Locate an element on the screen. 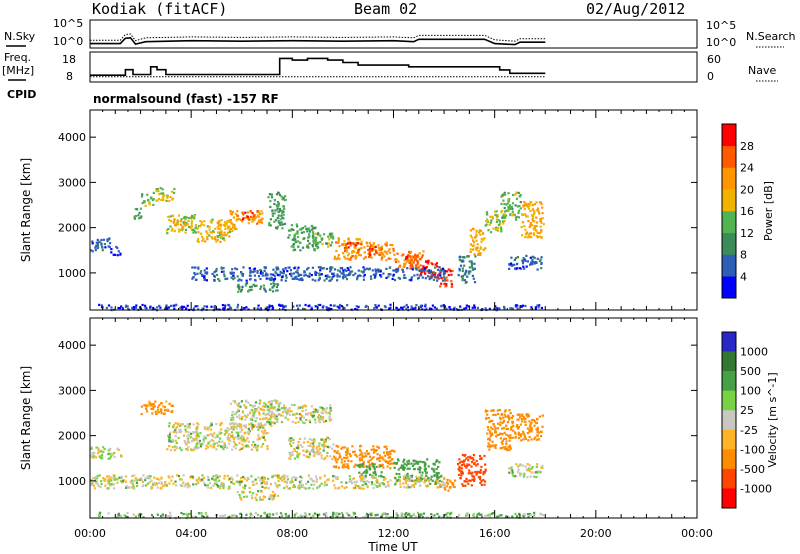 This screenshot has height=554, width=800. velocity-colorbar-tick: 25 is located at coordinates (747, 410).